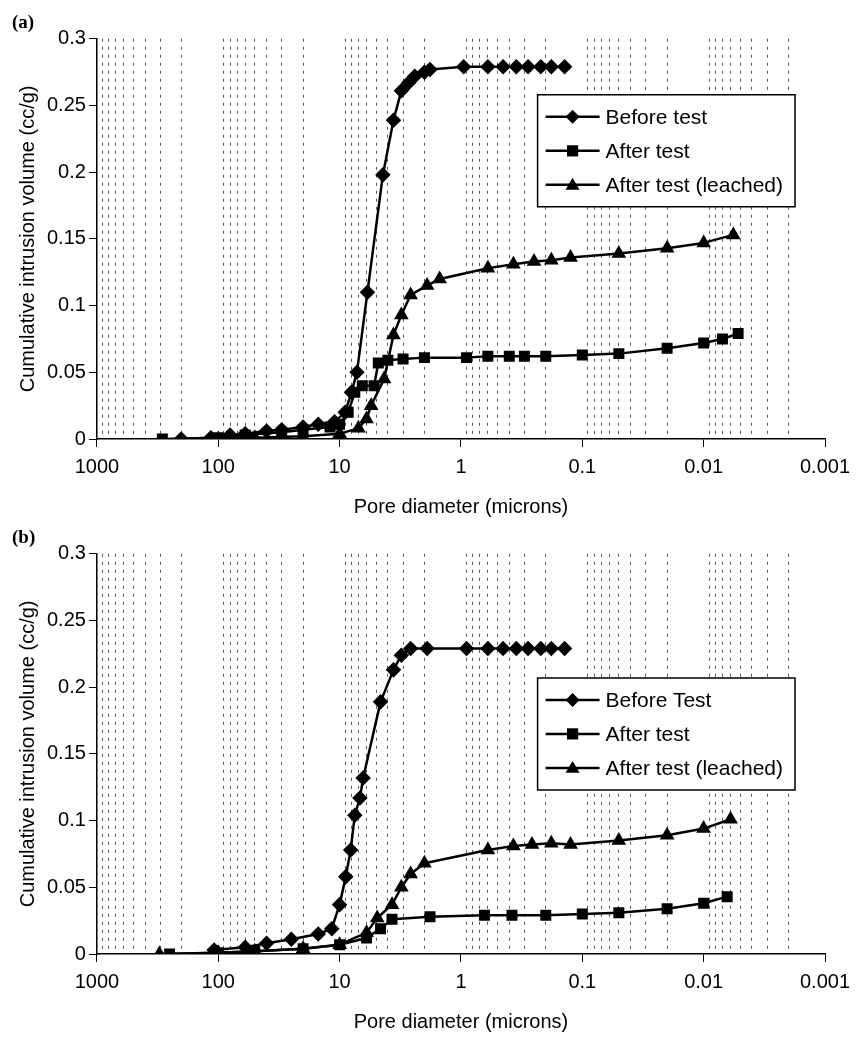  Describe the element at coordinates (24, 537) in the screenshot. I see `chart-title: (b)` at that location.